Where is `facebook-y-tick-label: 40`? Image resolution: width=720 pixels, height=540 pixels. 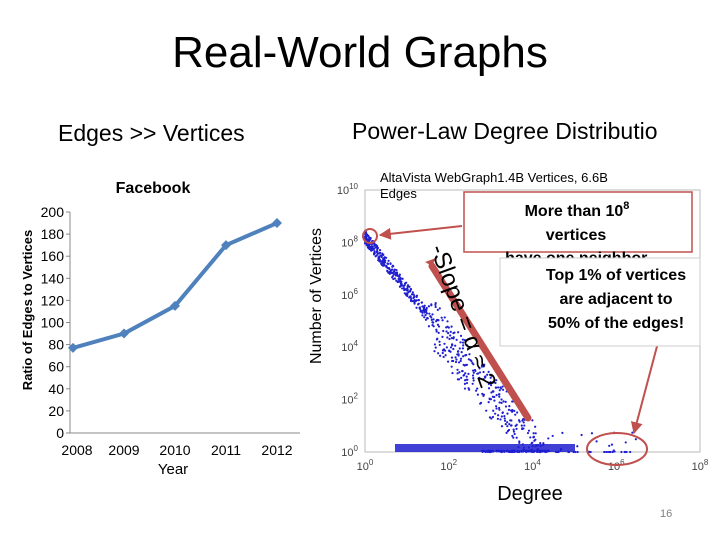 facebook-y-tick-label: 40 is located at coordinates (56, 389).